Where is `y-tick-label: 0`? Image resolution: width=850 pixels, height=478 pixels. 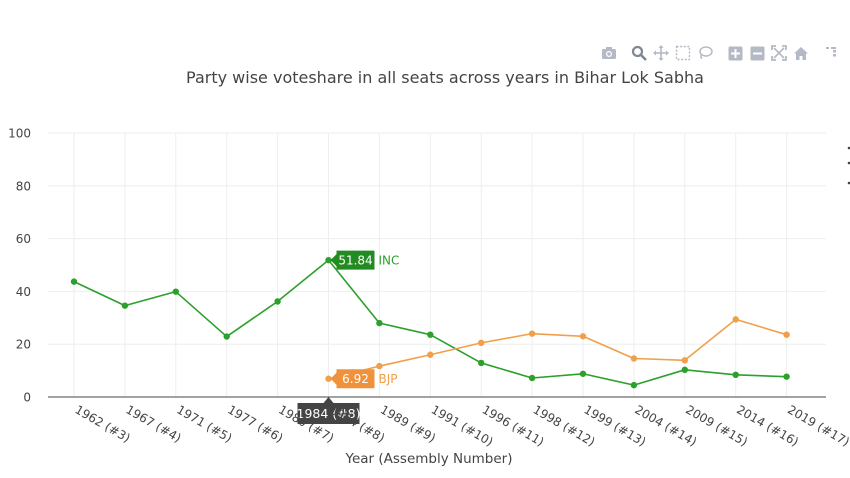
y-tick-label: 0 is located at coordinates (27, 398).